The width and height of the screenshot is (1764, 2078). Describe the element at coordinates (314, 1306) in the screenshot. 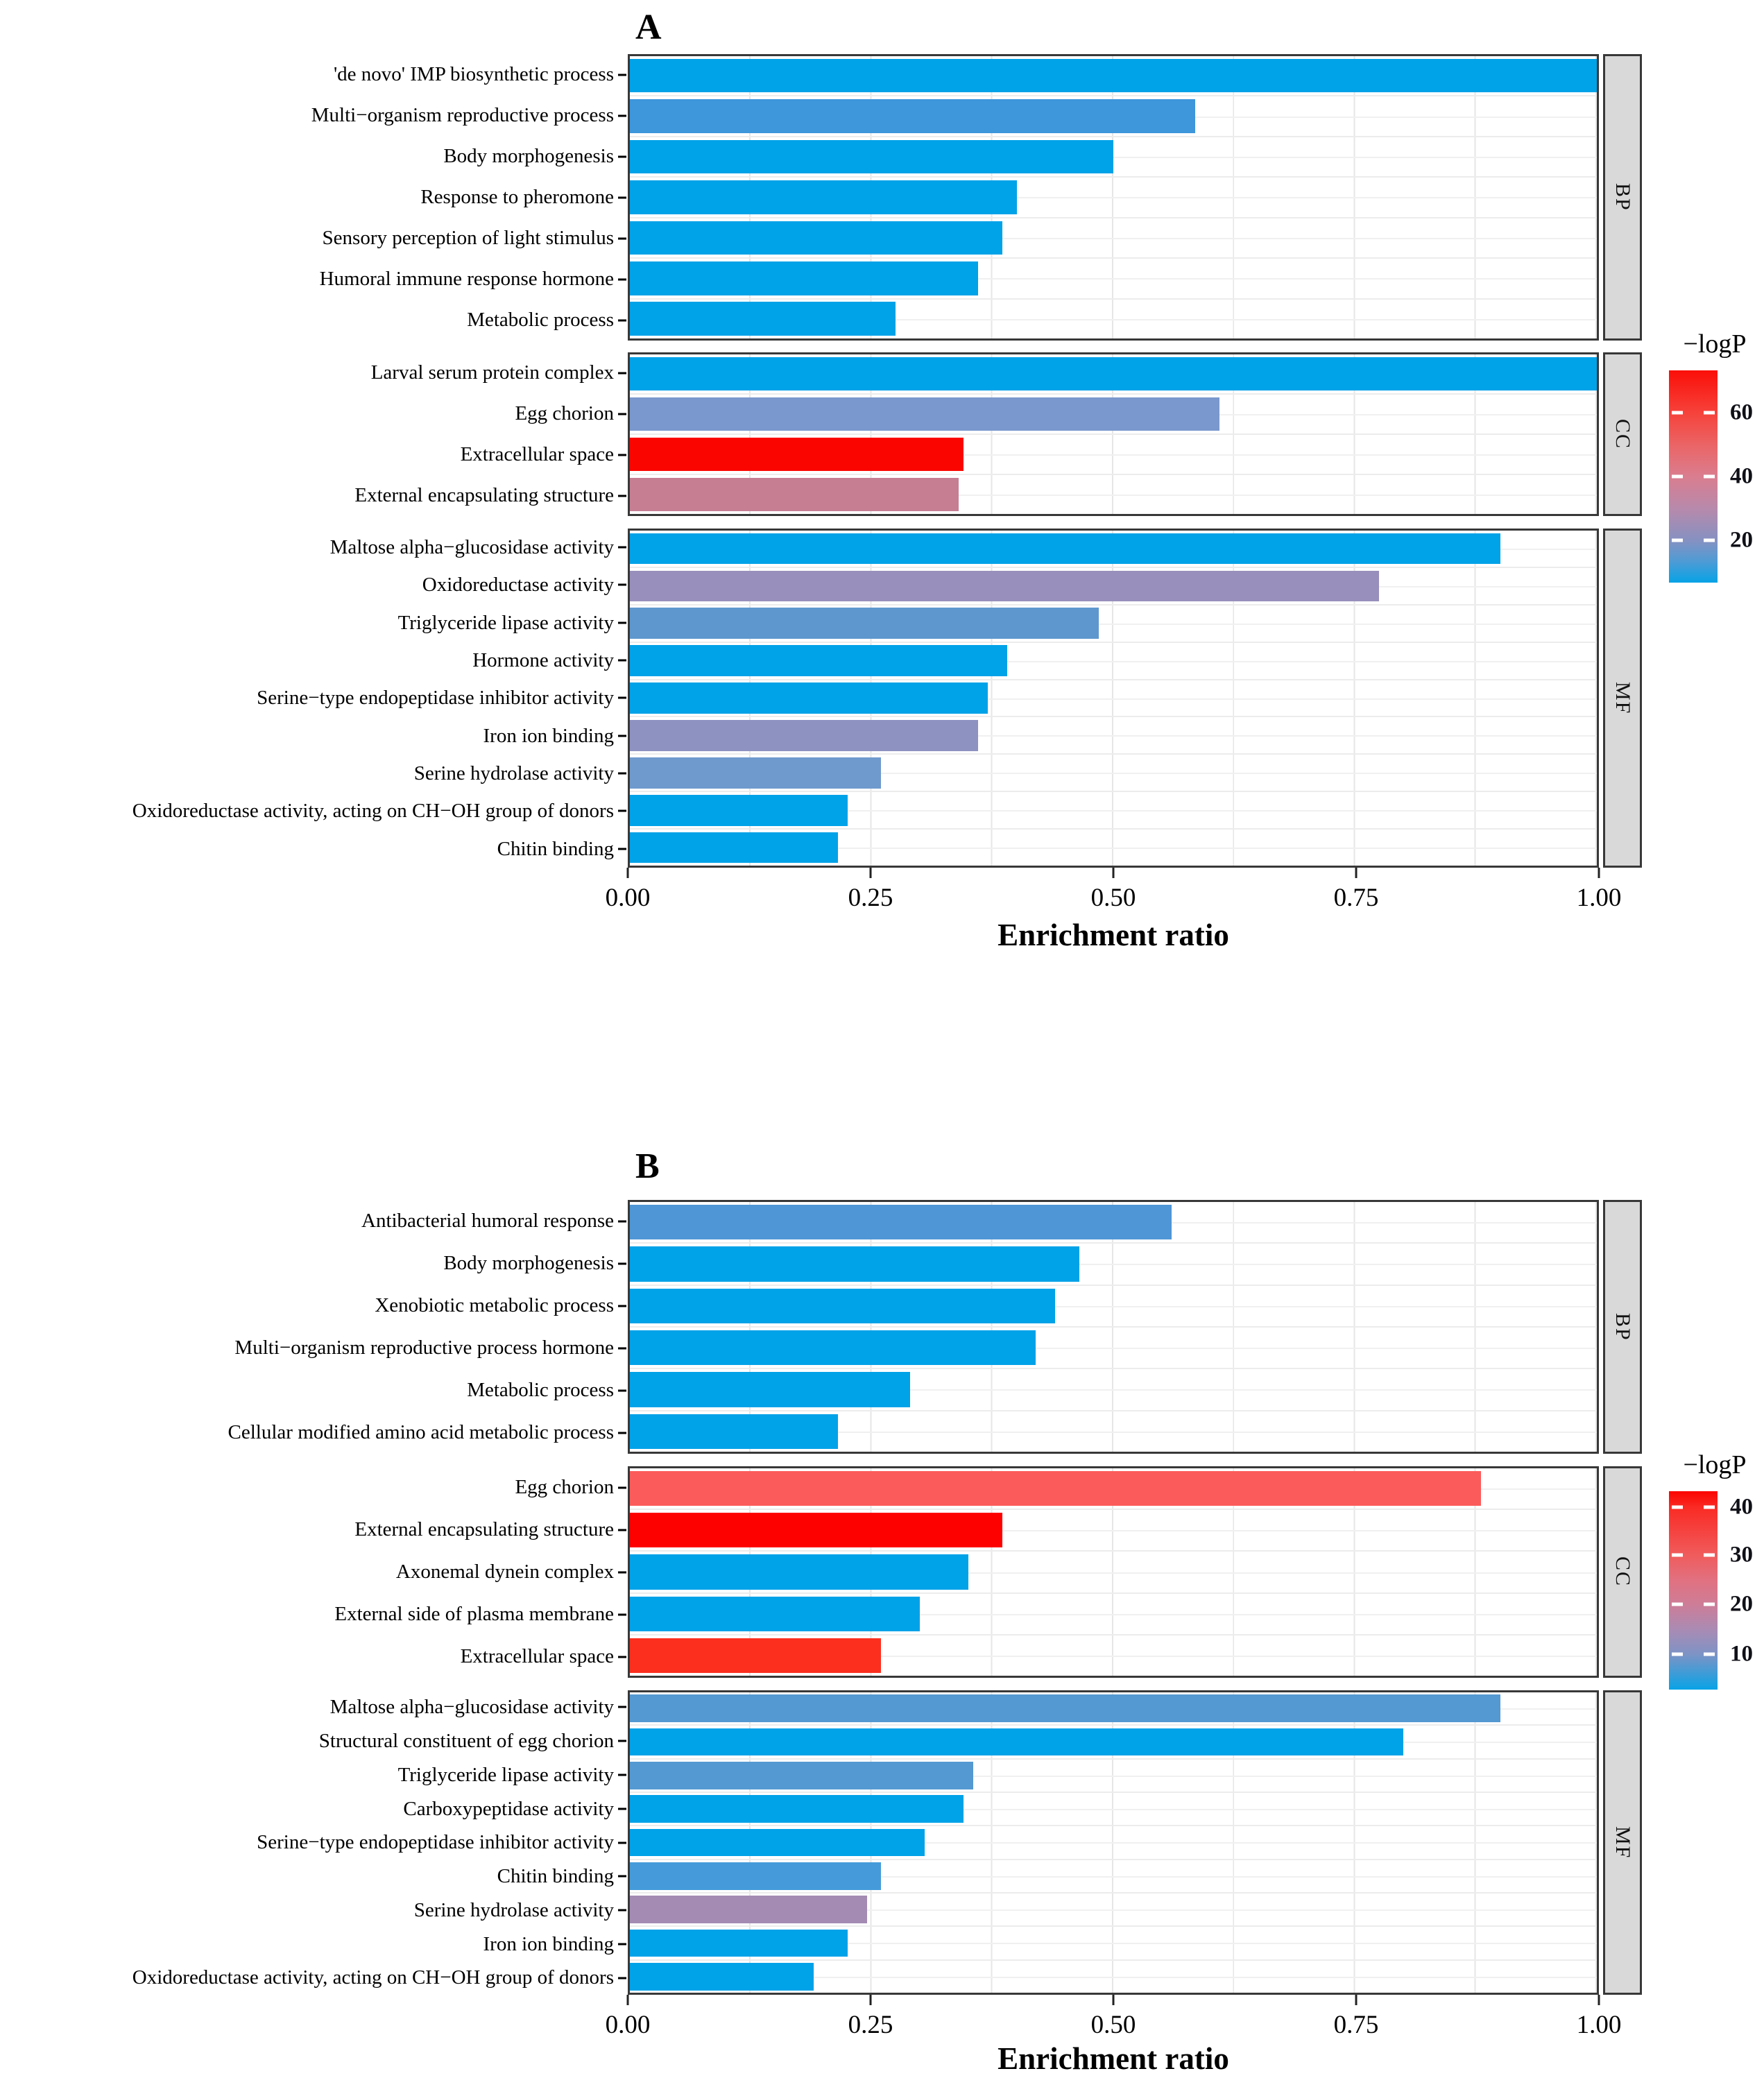

I see `category-label: Xenobiotic metabolic process` at that location.